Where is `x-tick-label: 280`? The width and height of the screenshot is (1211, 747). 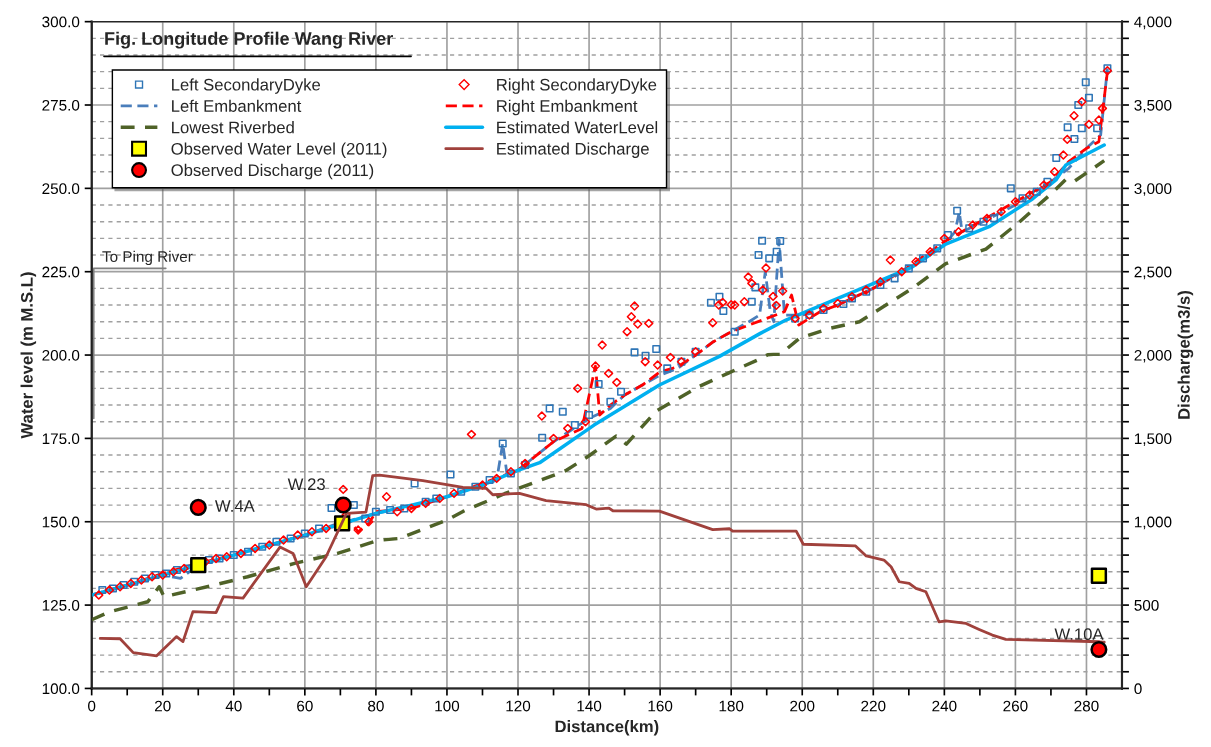 x-tick-label: 280 is located at coordinates (1086, 706).